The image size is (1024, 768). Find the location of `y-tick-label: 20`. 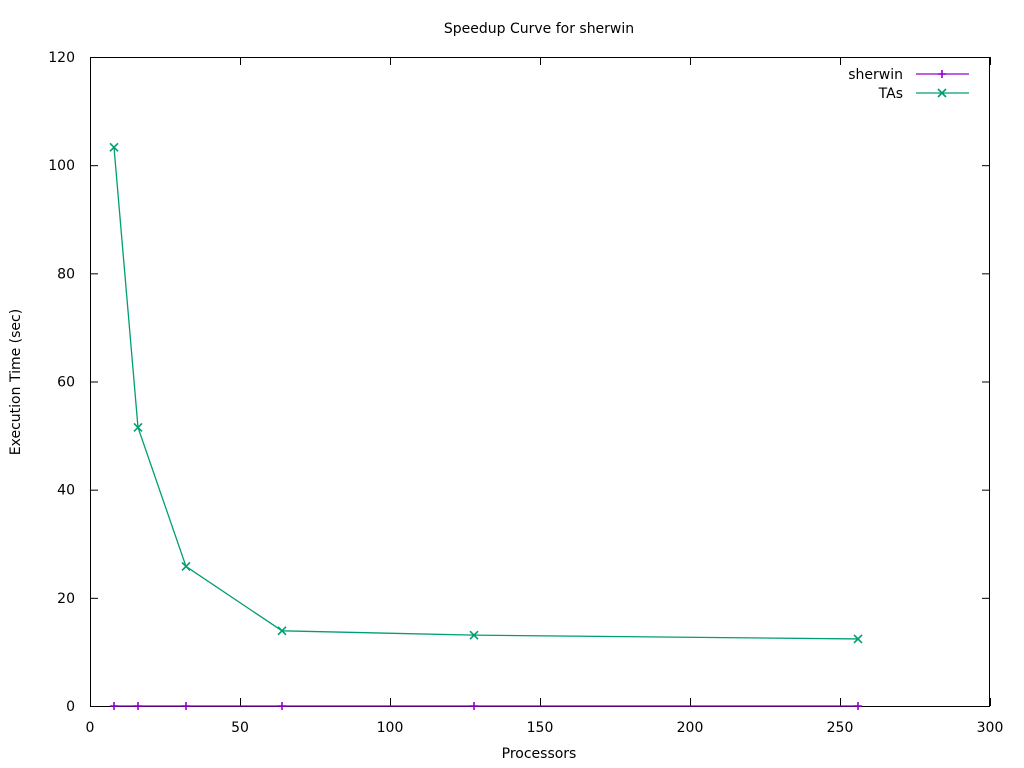

y-tick-label: 20 is located at coordinates (66, 599).